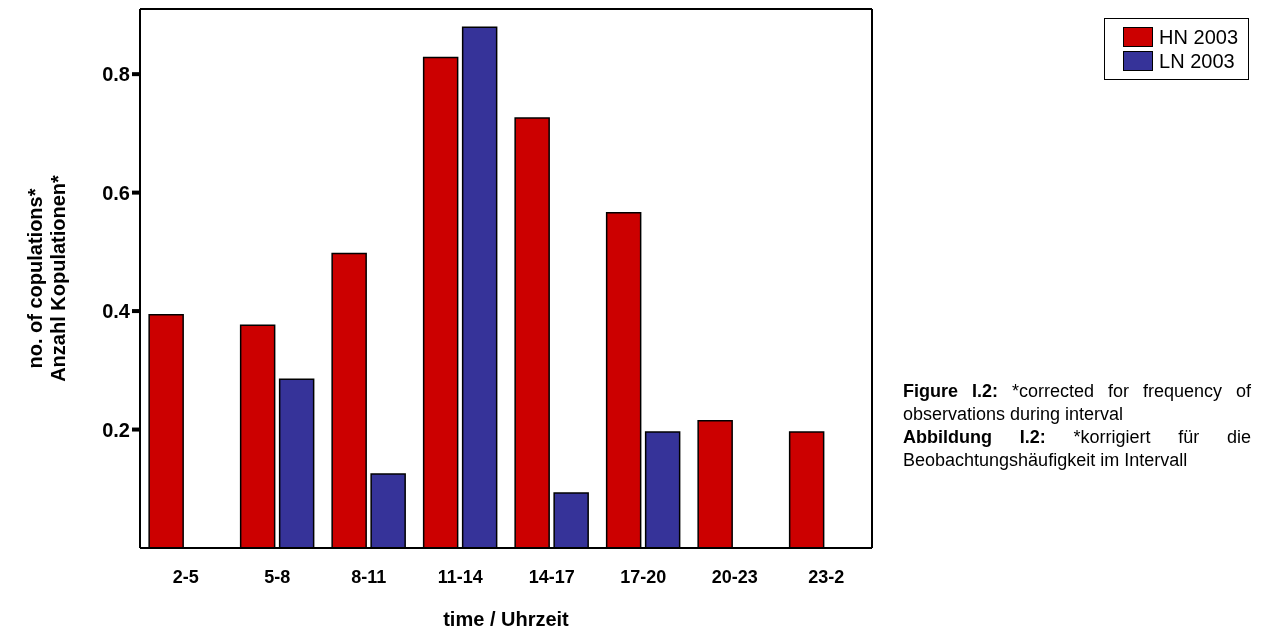 The image size is (1267, 629). What do you see at coordinates (734, 576) in the screenshot?
I see `x-tick-label: 20-23` at bounding box center [734, 576].